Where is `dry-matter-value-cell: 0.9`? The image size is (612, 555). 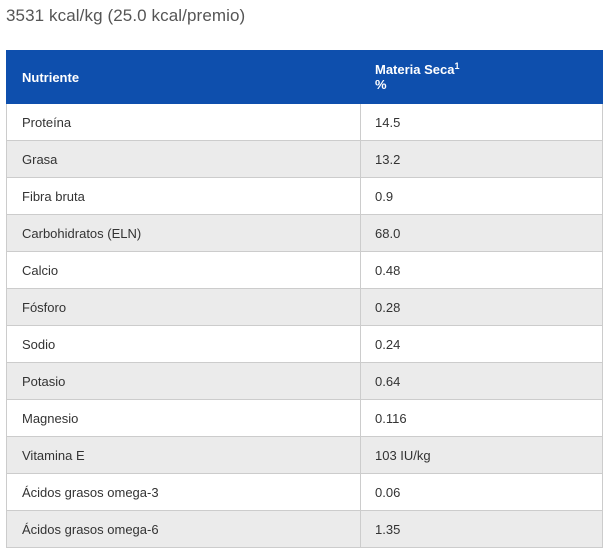
dry-matter-value-cell: 0.9 is located at coordinates (481, 196).